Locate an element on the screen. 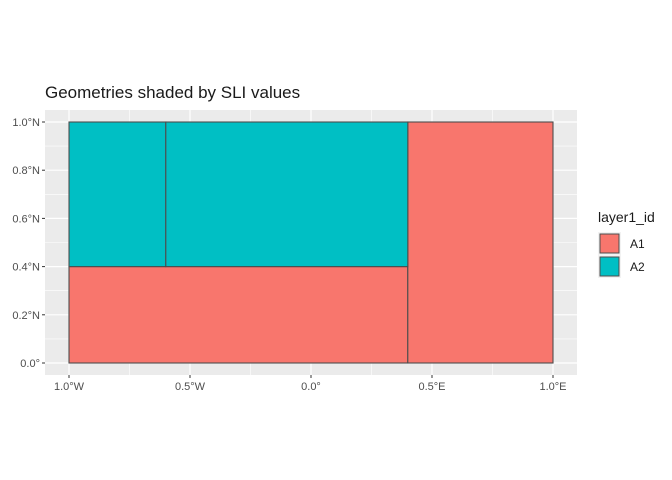  x-tick-label: 0.5°W is located at coordinates (190, 387).